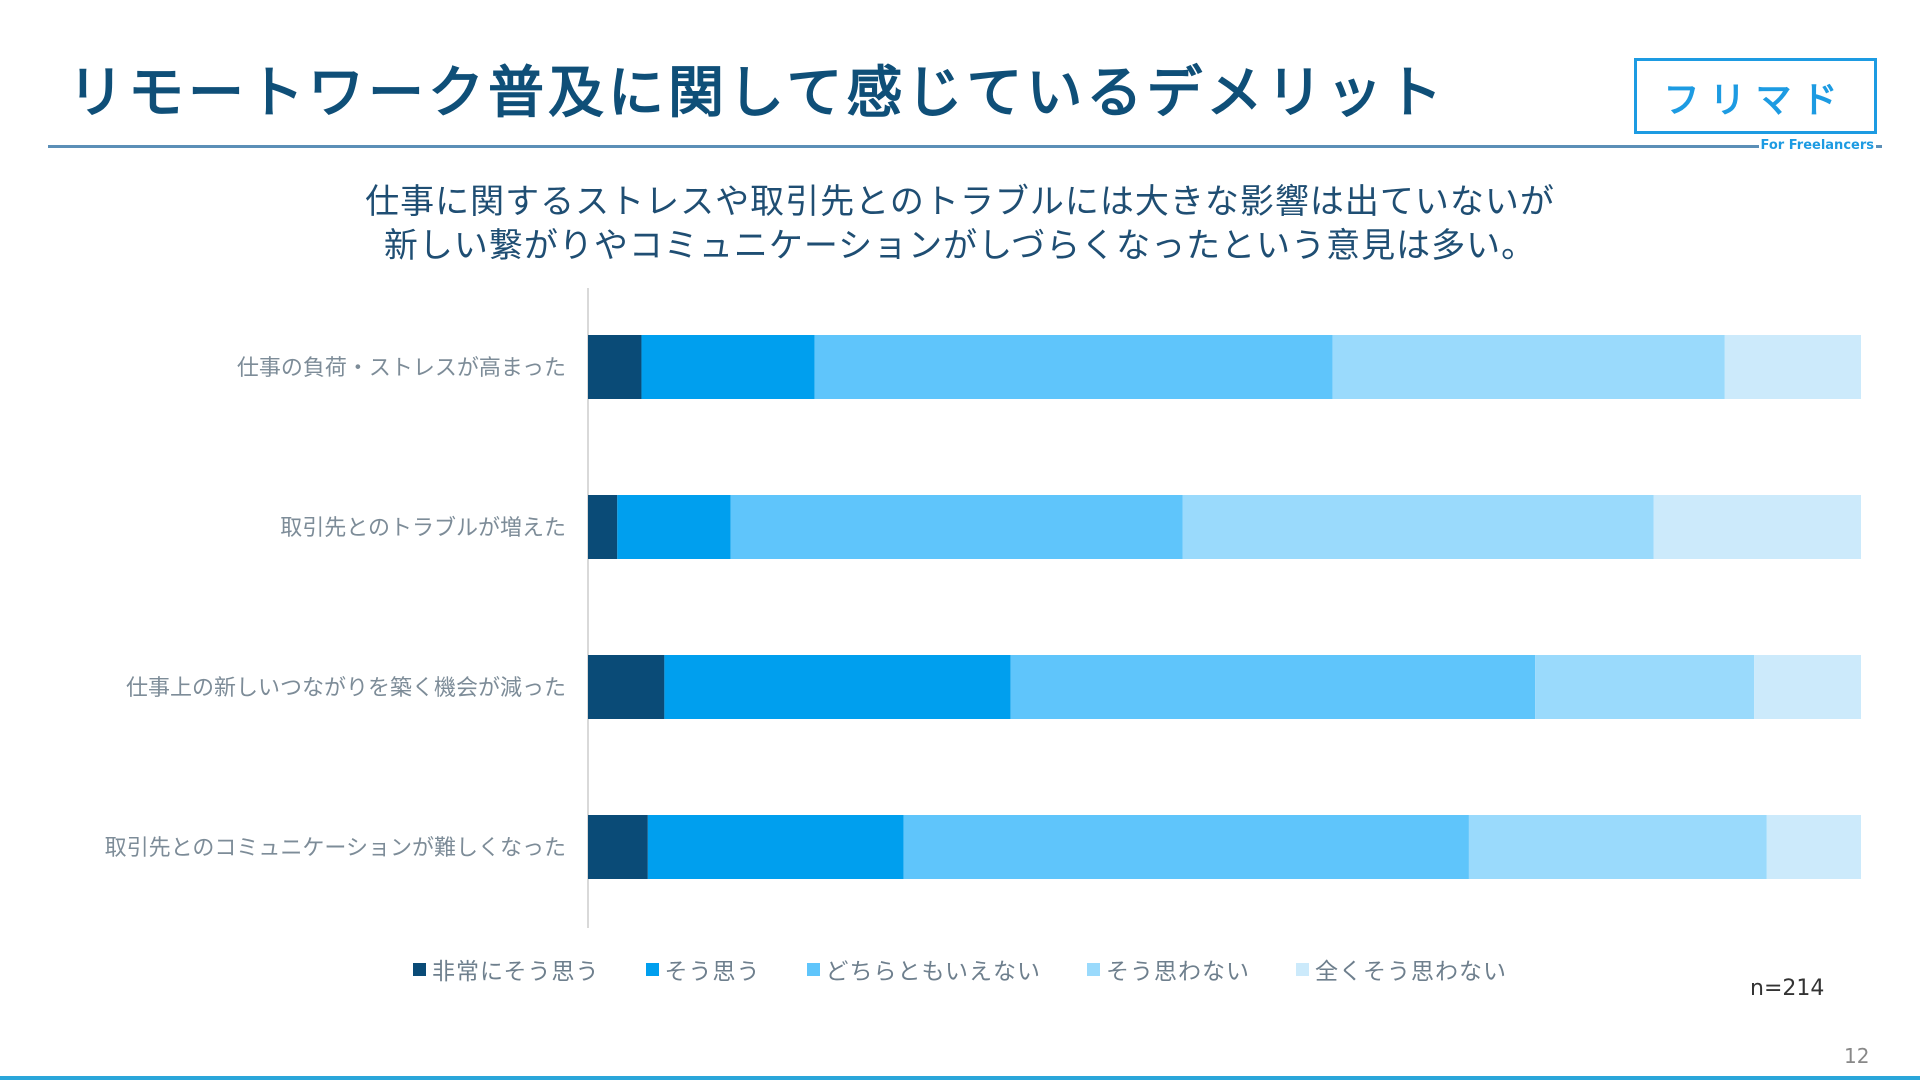  I want to click on page-number: 12, so click(1857, 1056).